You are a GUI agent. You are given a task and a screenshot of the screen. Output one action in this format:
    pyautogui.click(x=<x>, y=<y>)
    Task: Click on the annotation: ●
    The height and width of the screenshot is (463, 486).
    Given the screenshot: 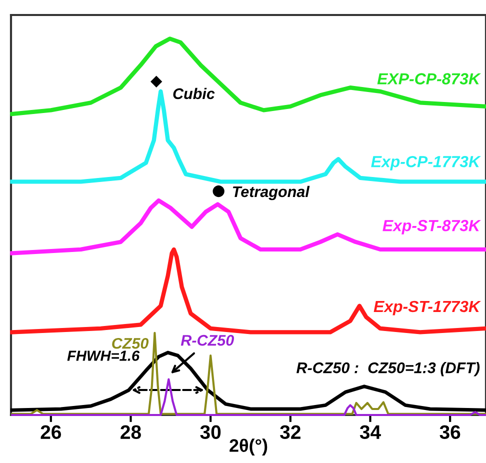 What is the action you would take?
    pyautogui.click(x=218, y=191)
    